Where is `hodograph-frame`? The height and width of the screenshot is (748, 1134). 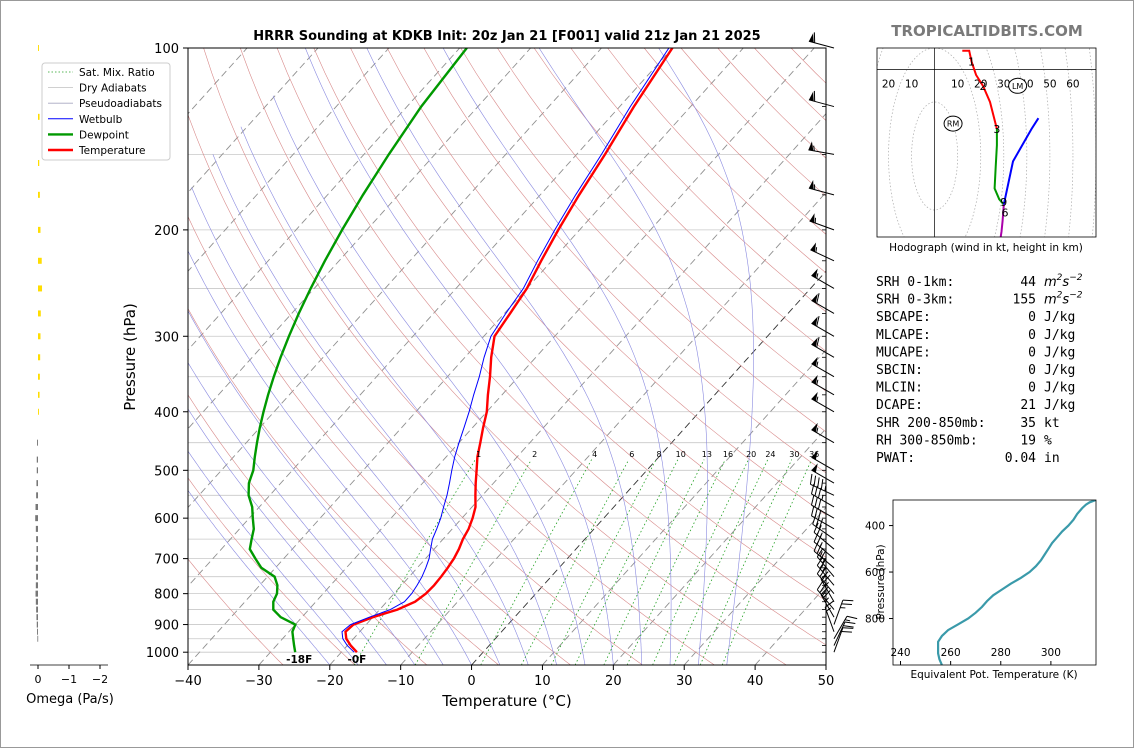 hodograph-frame is located at coordinates (986, 142).